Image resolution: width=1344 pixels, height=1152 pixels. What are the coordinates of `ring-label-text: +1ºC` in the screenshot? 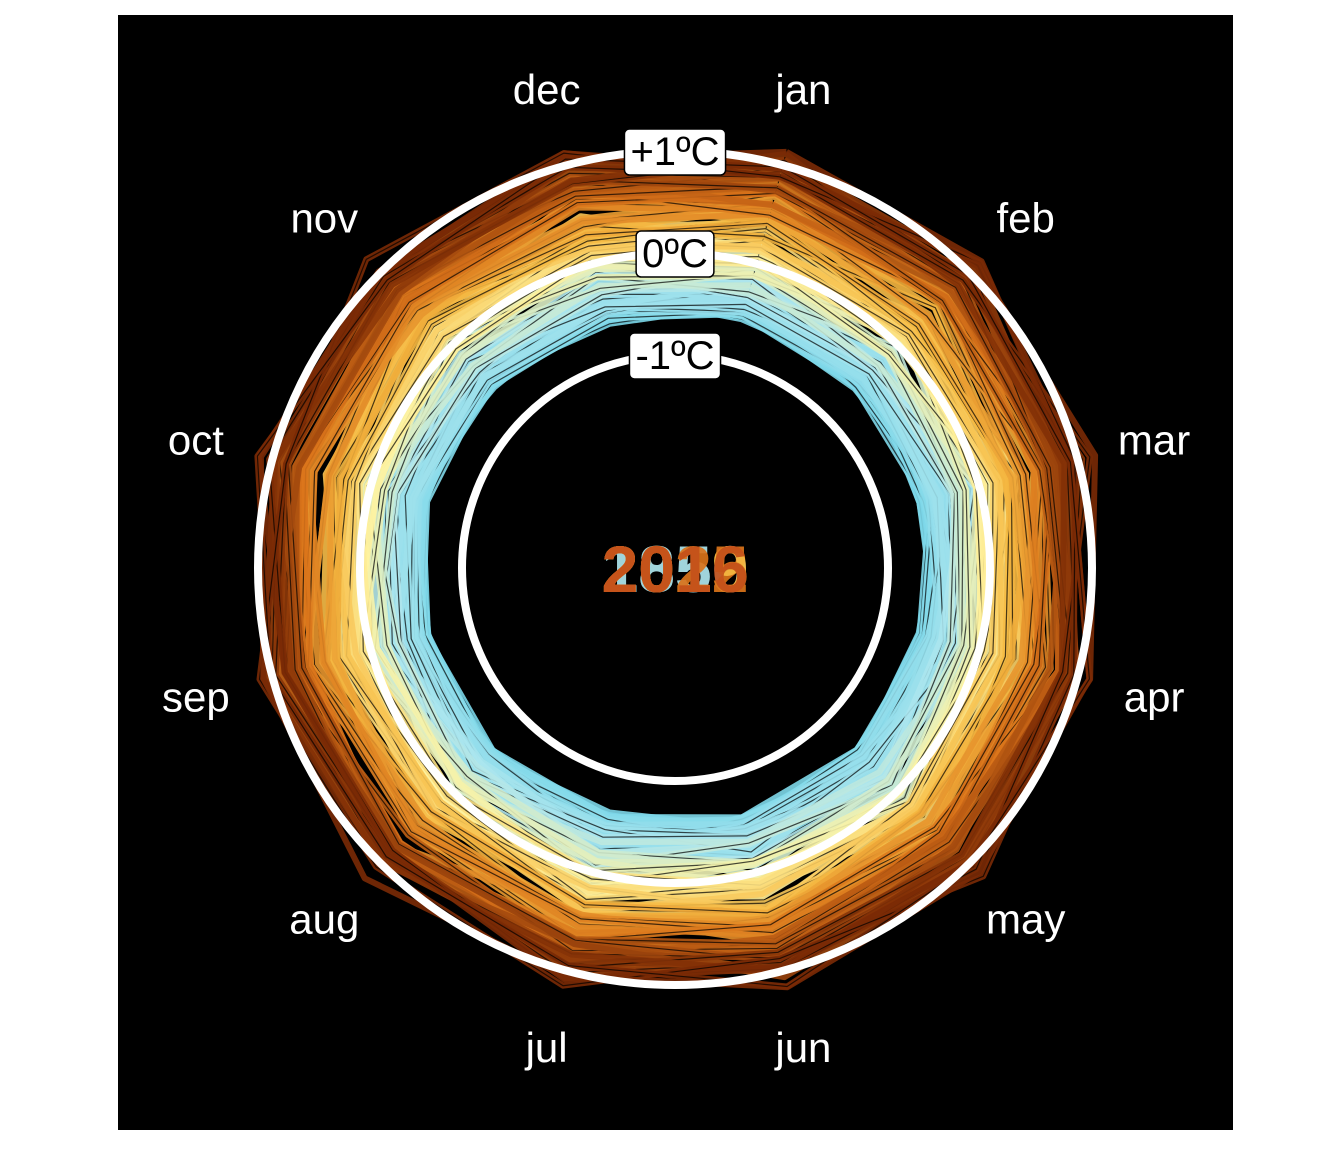 It's located at (674, 152).